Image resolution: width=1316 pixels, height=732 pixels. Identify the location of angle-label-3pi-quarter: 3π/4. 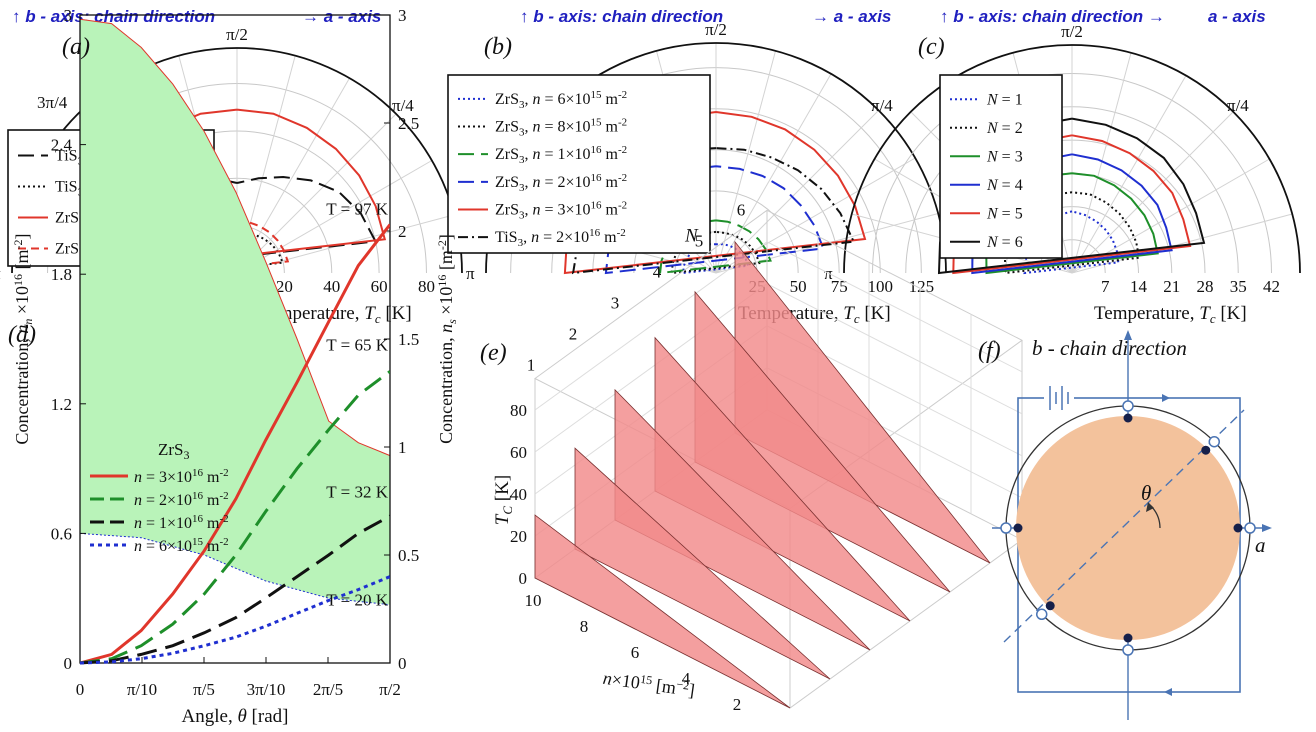
(52, 102).